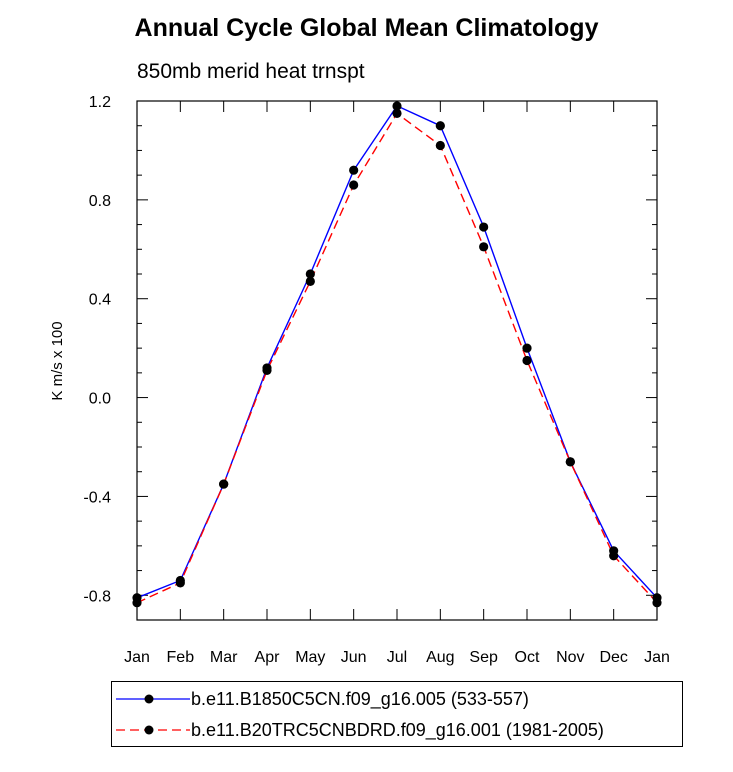 Image resolution: width=733 pixels, height=772 pixels. I want to click on y-axis-label: K m/s x 100, so click(57, 360).